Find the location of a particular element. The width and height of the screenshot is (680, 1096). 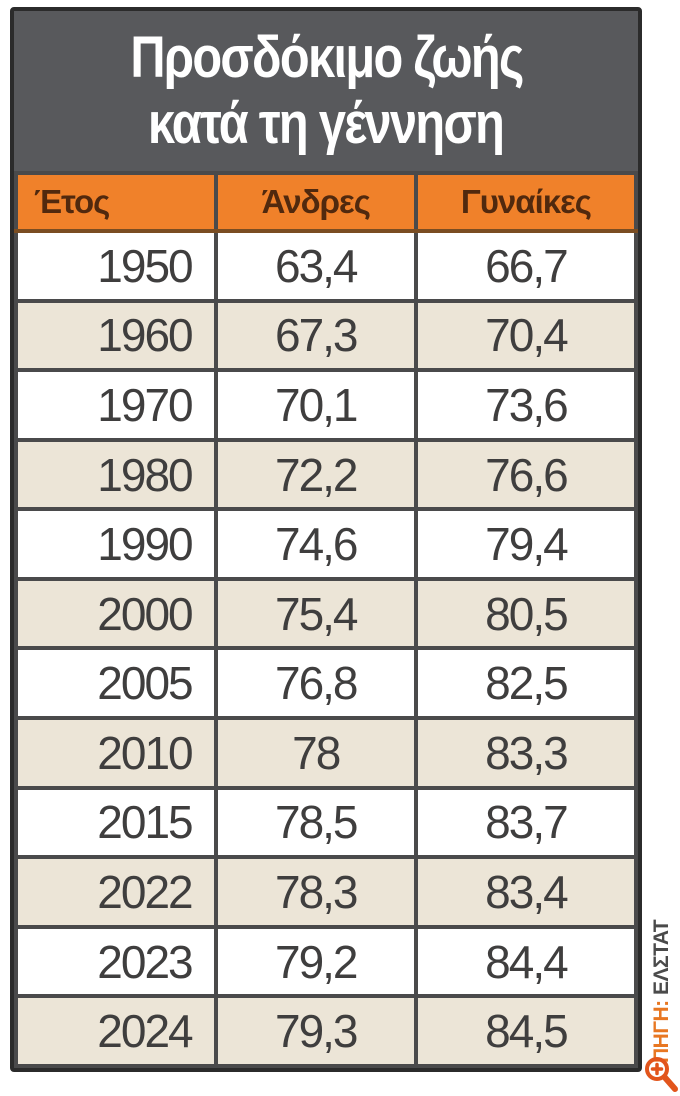

title-line-2: κατά τη γέννηση is located at coordinates (326, 123).